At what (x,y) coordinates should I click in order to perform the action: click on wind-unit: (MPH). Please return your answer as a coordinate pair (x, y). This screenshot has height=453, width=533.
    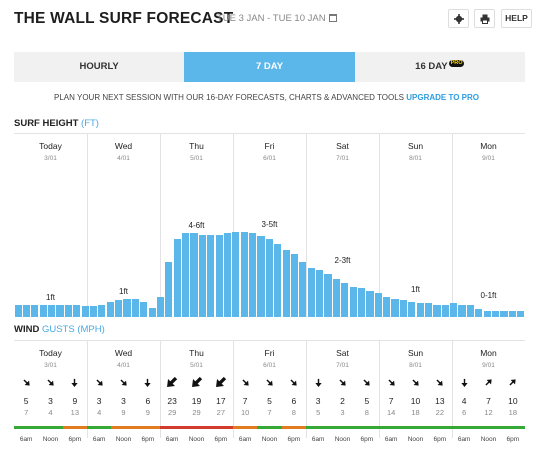
    Looking at the image, I should click on (91, 329).